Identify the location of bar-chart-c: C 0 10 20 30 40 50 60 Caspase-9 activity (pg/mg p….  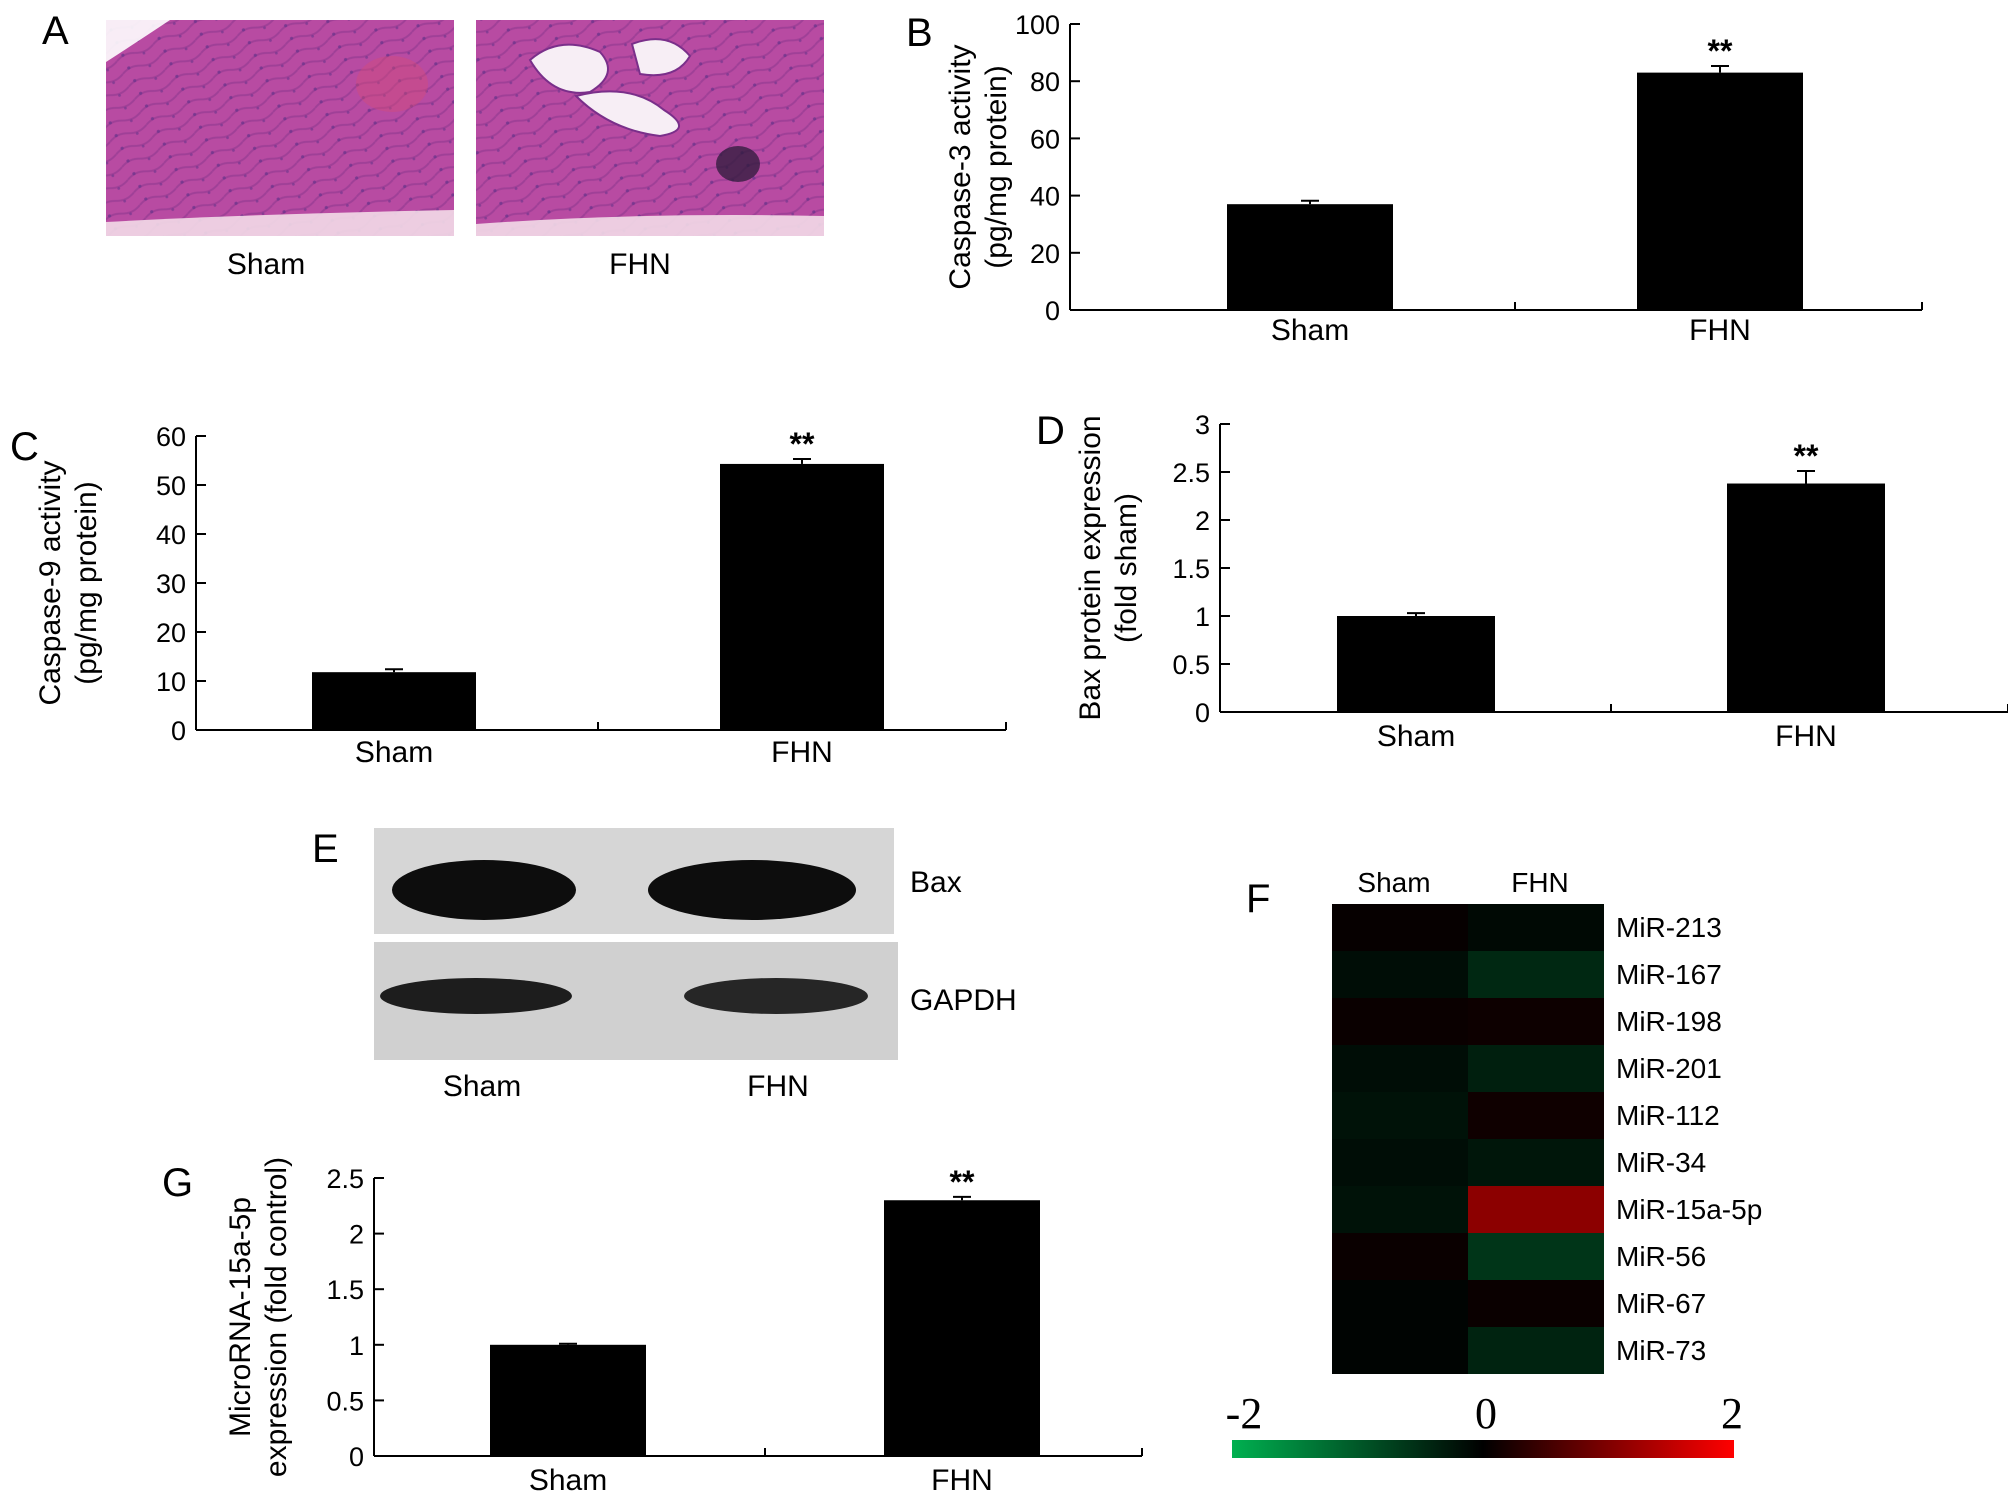
(508, 595).